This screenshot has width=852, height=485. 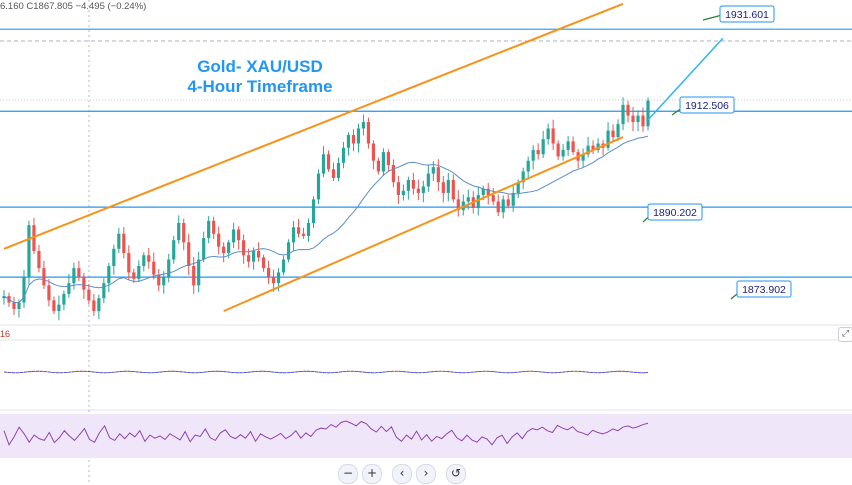 I want to click on level-label-text: 1890.202, so click(x=675, y=213).